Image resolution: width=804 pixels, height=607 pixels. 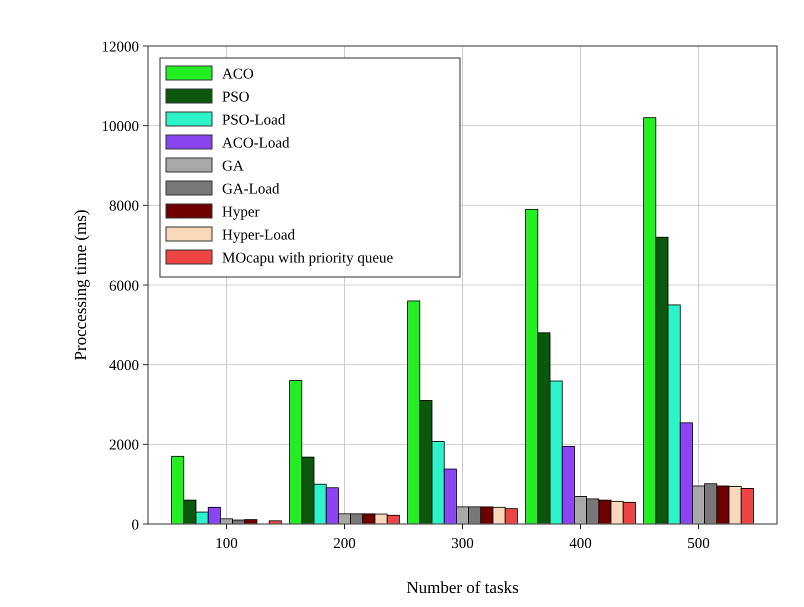 What do you see at coordinates (233, 166) in the screenshot?
I see `legend-label: GA` at bounding box center [233, 166].